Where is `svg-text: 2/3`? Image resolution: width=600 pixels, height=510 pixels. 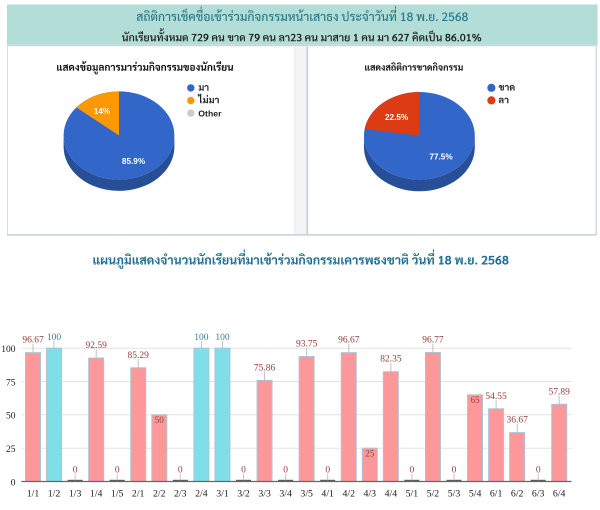 svg-text: 2/3 is located at coordinates (180, 494).